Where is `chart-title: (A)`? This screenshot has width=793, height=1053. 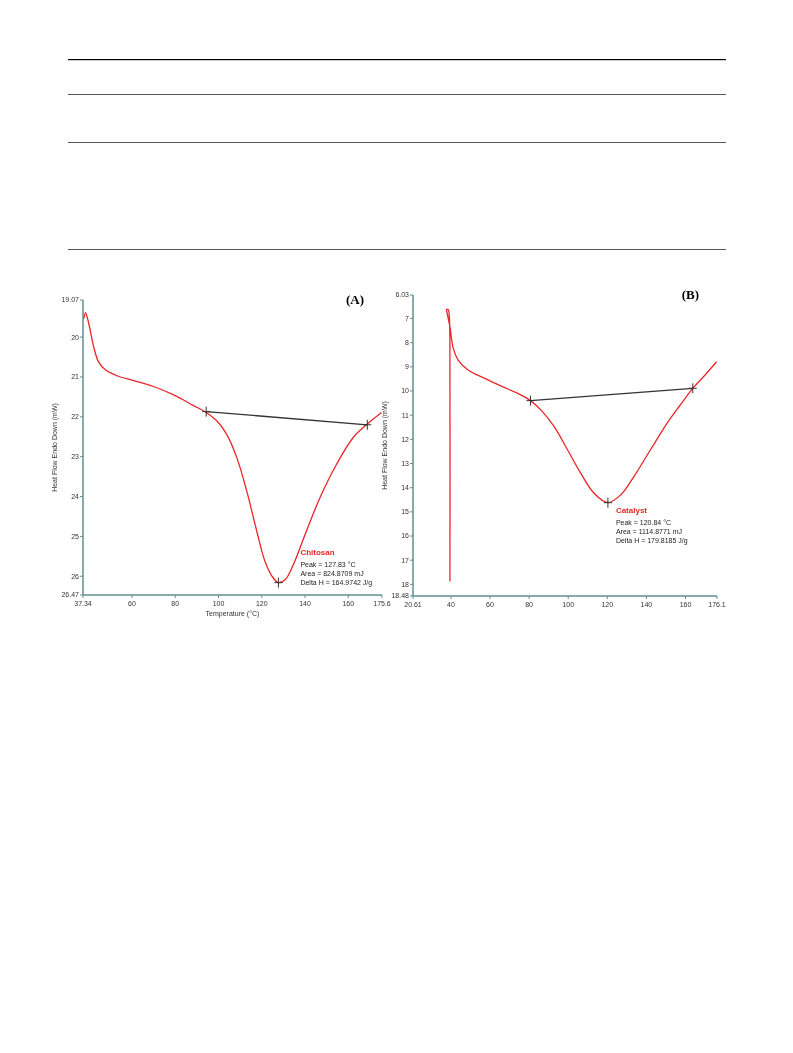 chart-title: (A) is located at coordinates (354, 299).